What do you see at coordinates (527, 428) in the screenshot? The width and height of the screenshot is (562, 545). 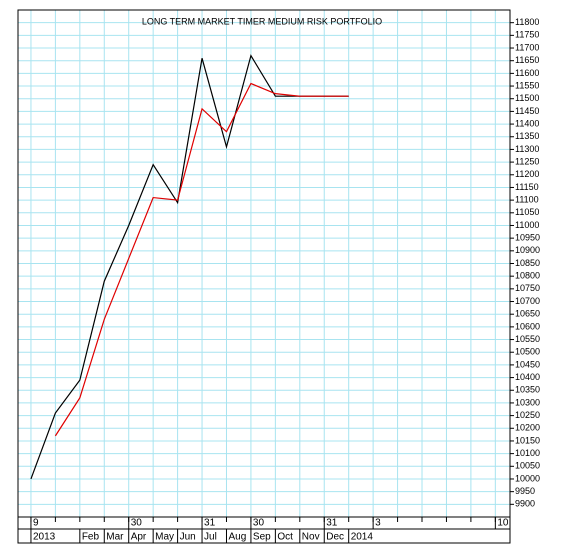 I see `y-tick-label: 10200` at bounding box center [527, 428].